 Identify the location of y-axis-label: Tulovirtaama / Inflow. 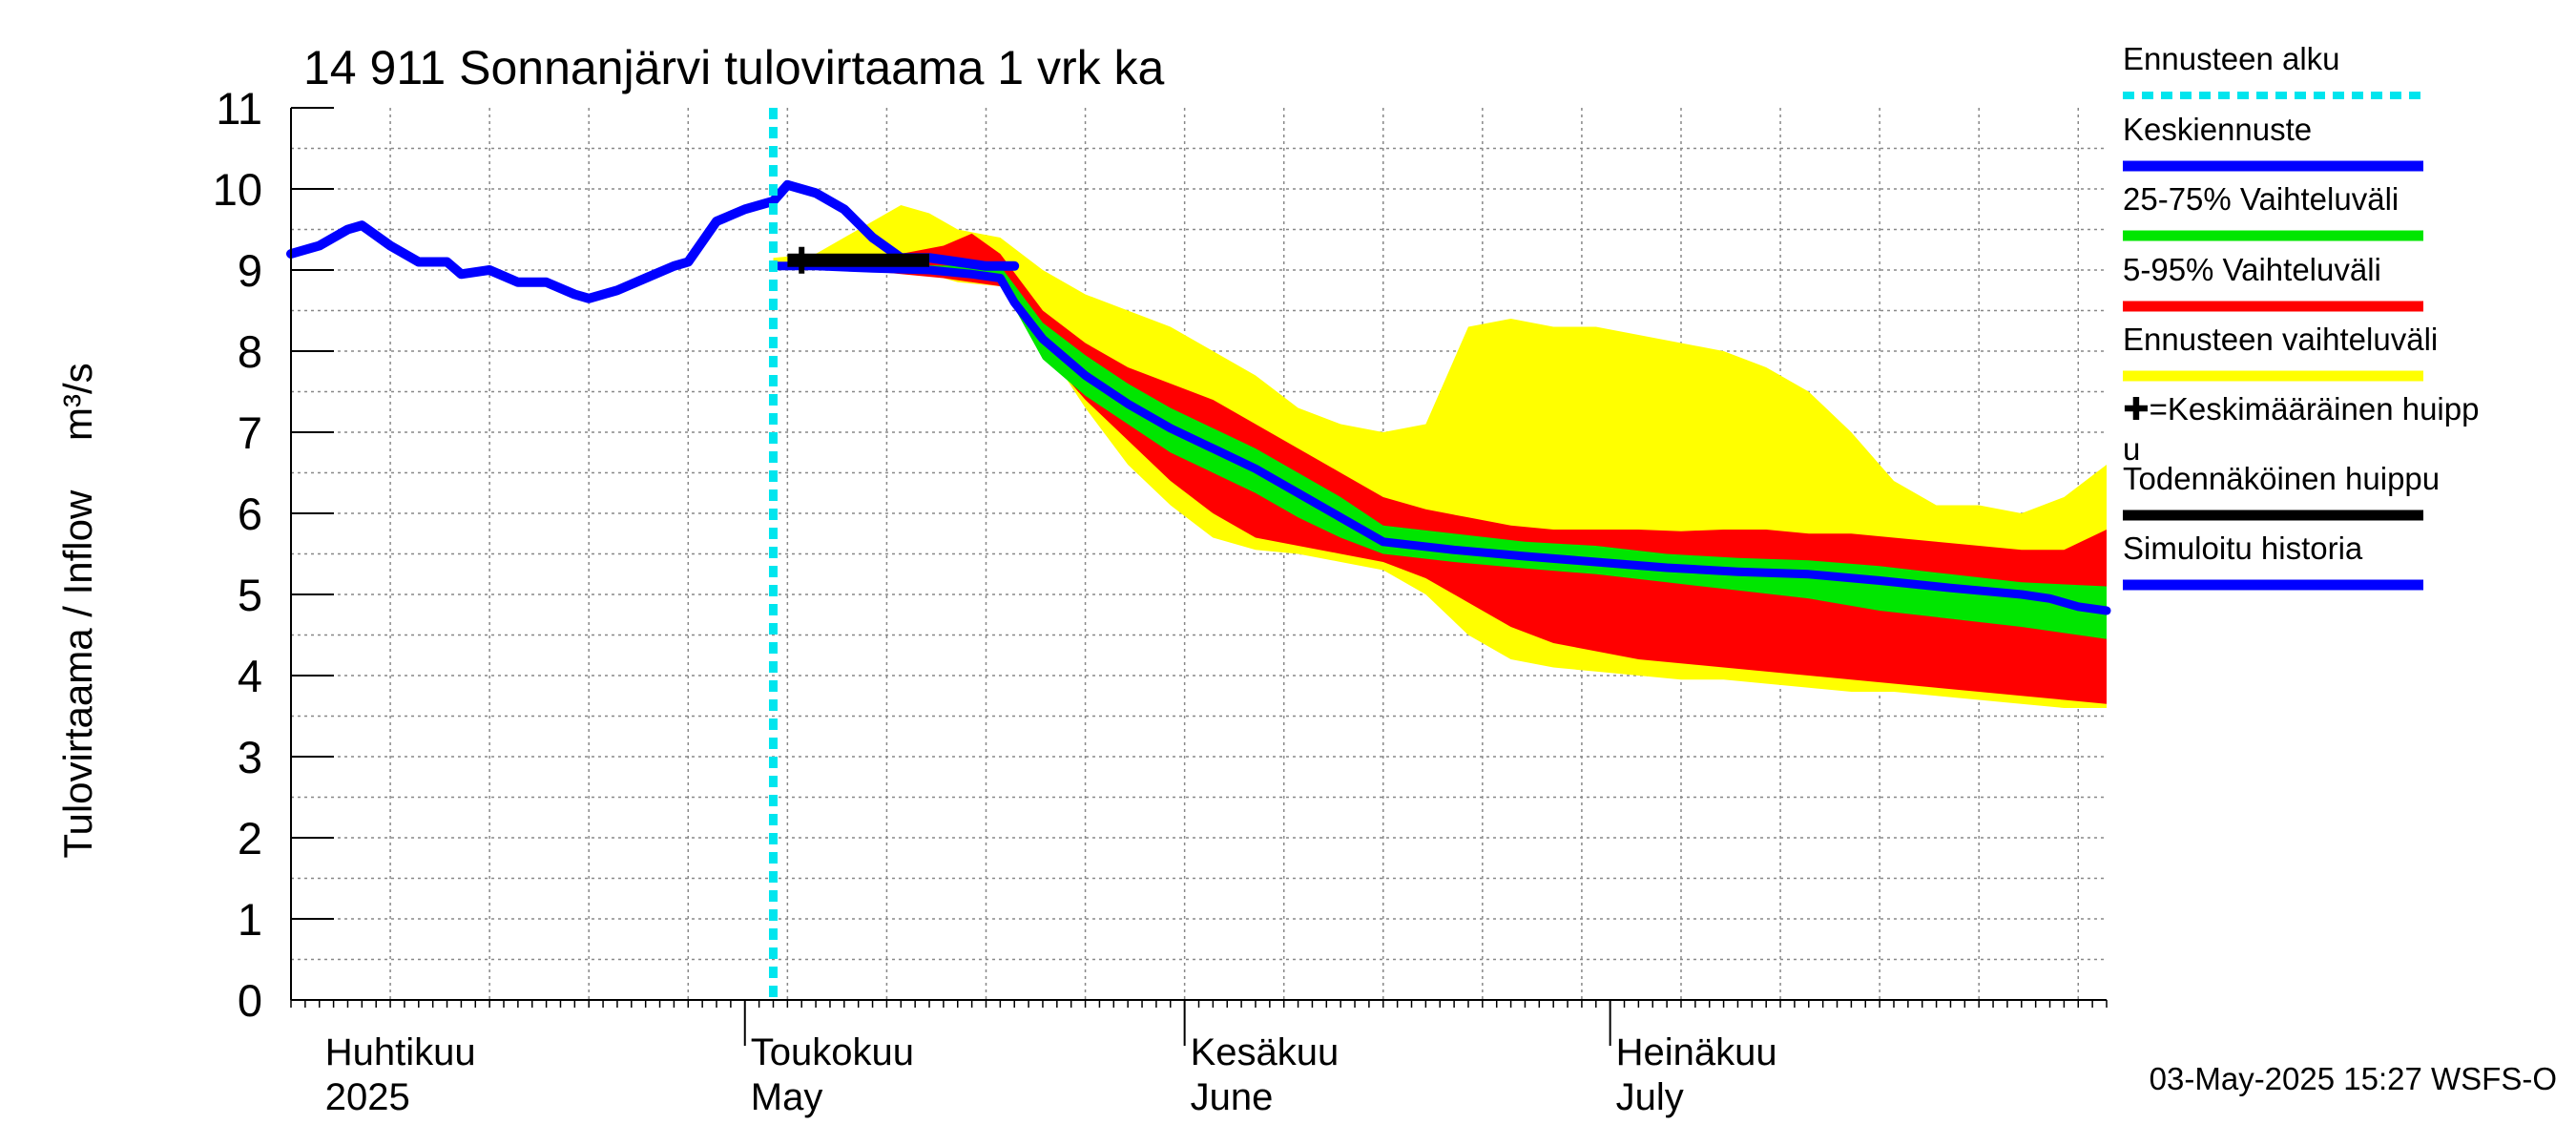
(77, 674).